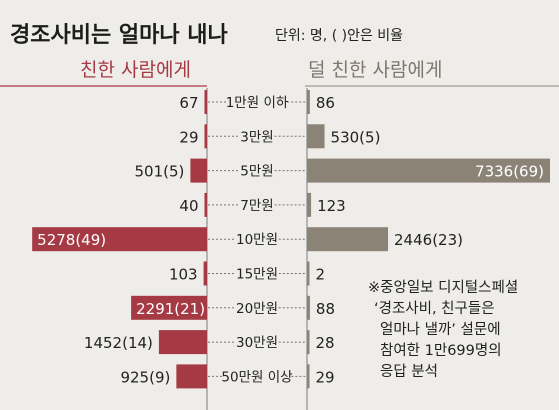  Describe the element at coordinates (257, 240) in the screenshot. I see `category-label-4: 10만원` at that location.